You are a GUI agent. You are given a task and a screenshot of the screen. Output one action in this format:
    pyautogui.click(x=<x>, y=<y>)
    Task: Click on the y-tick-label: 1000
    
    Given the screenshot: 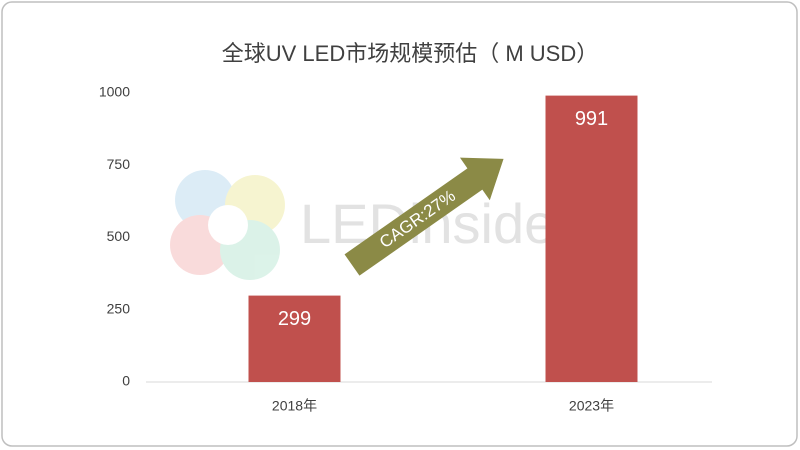 What is the action you would take?
    pyautogui.click(x=114, y=92)
    